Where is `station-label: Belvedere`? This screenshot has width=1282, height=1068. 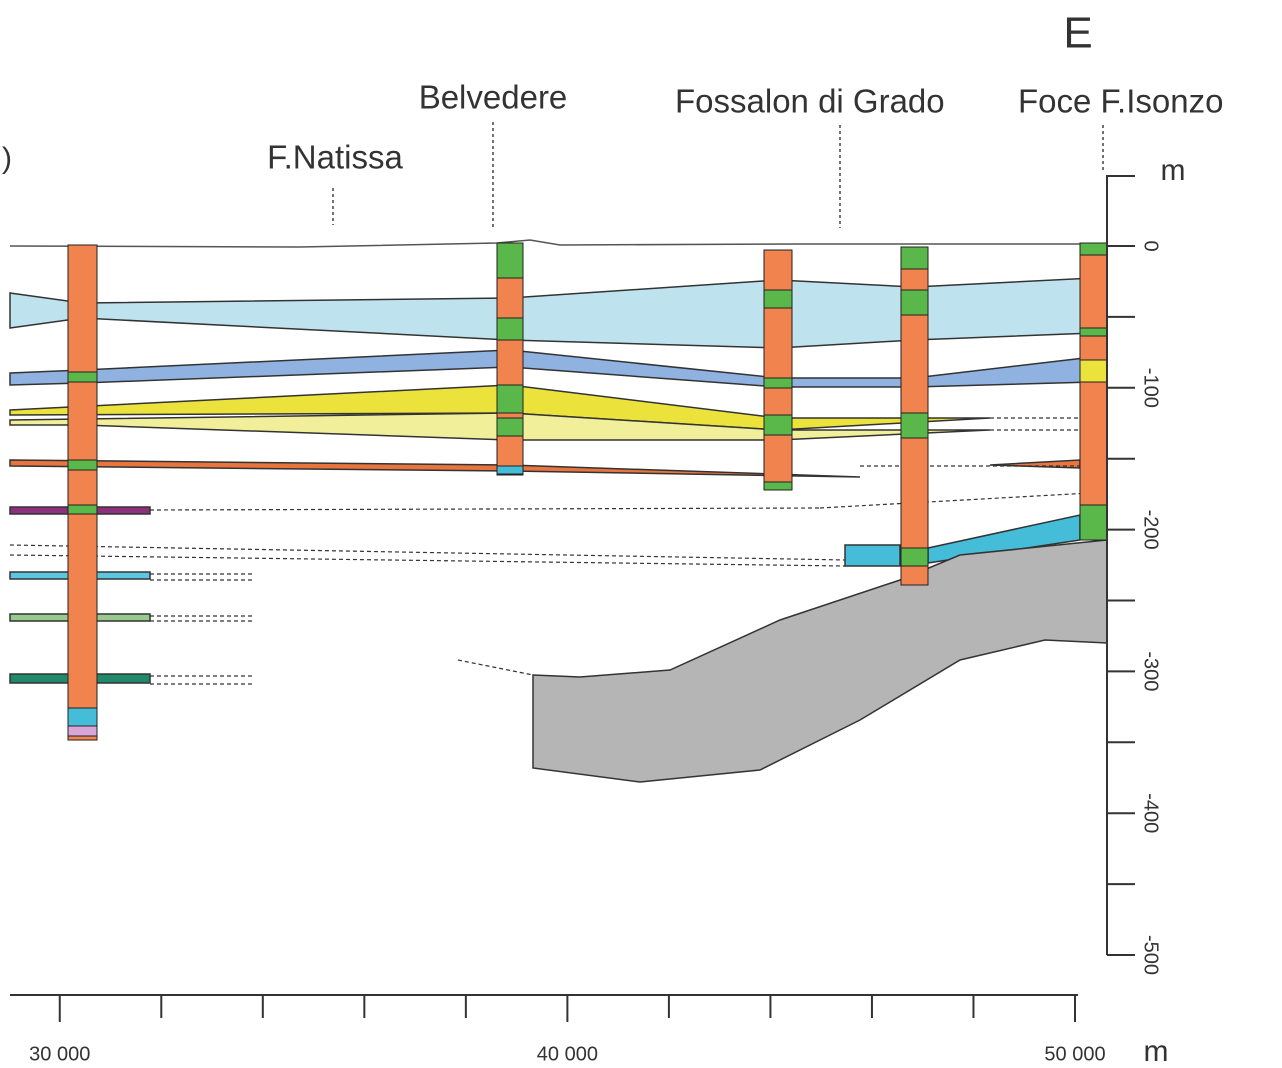 station-label: Belvedere is located at coordinates (493, 97).